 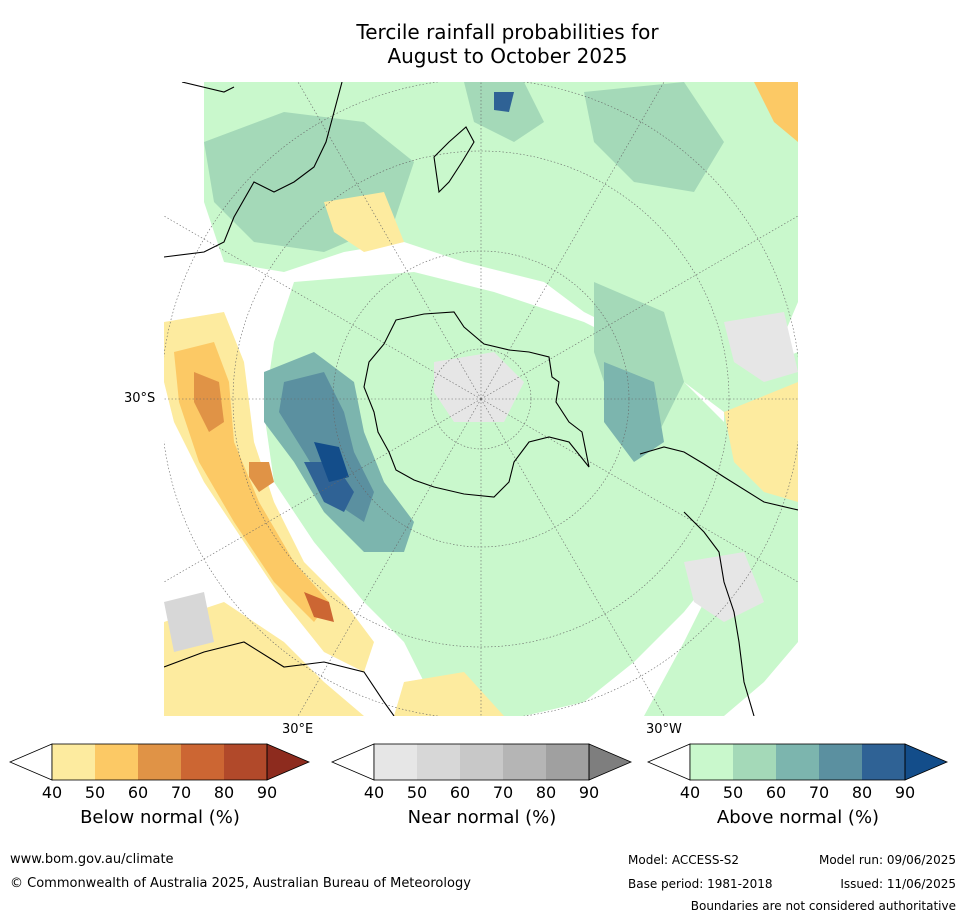 I want to click on lat-label-30s: 30°S, so click(x=140, y=398).